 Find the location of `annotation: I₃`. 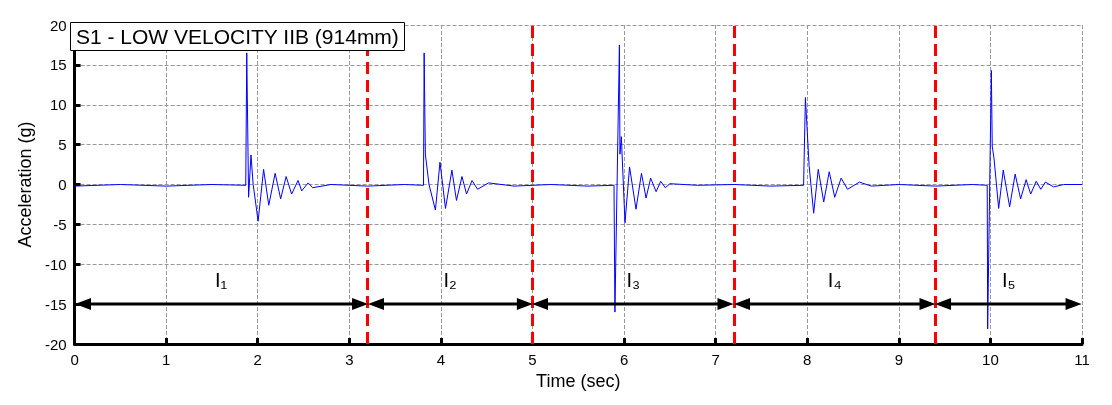

annotation: I₃ is located at coordinates (633, 280).